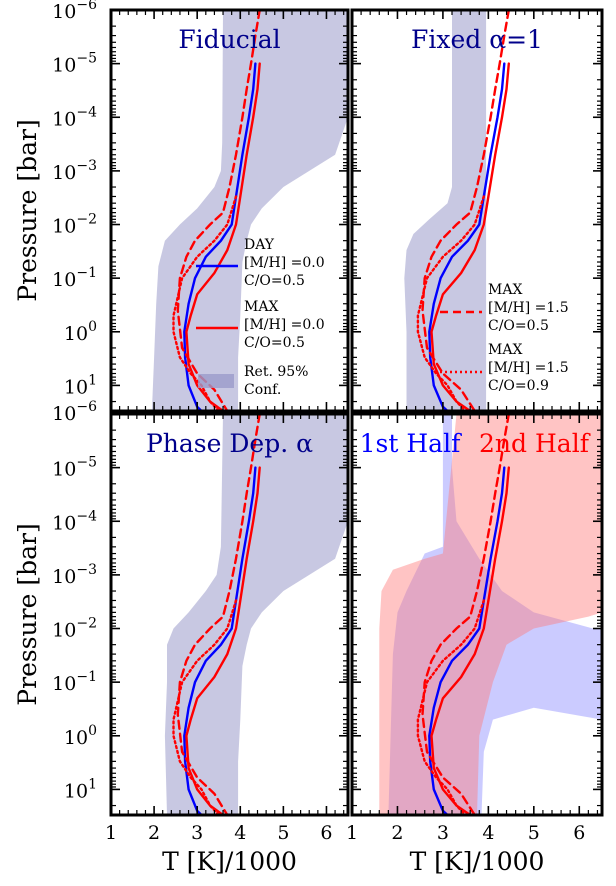 This screenshot has height=886, width=616. I want to click on legend-swatch-band, so click(216, 381).